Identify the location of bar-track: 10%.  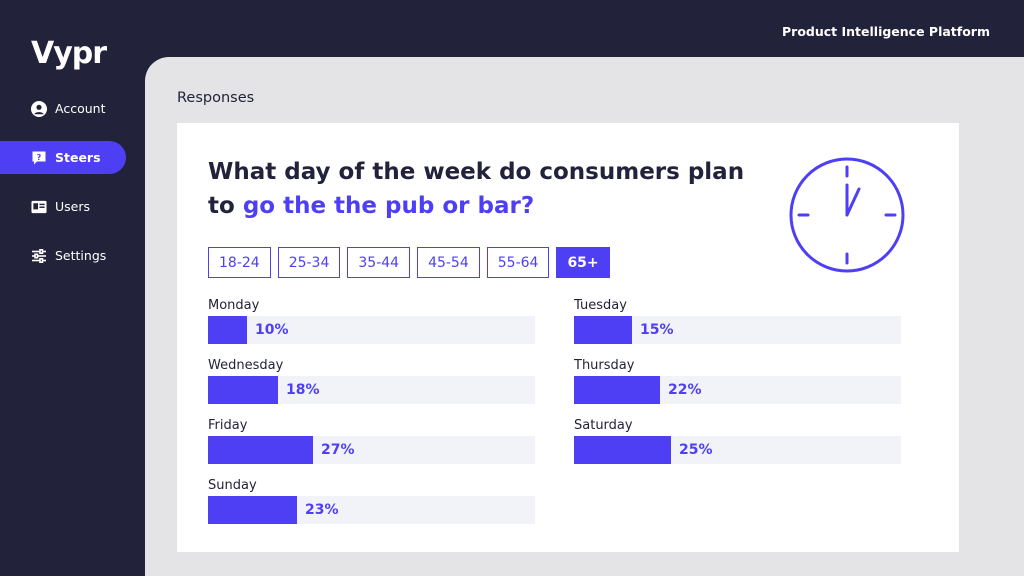
(371, 330).